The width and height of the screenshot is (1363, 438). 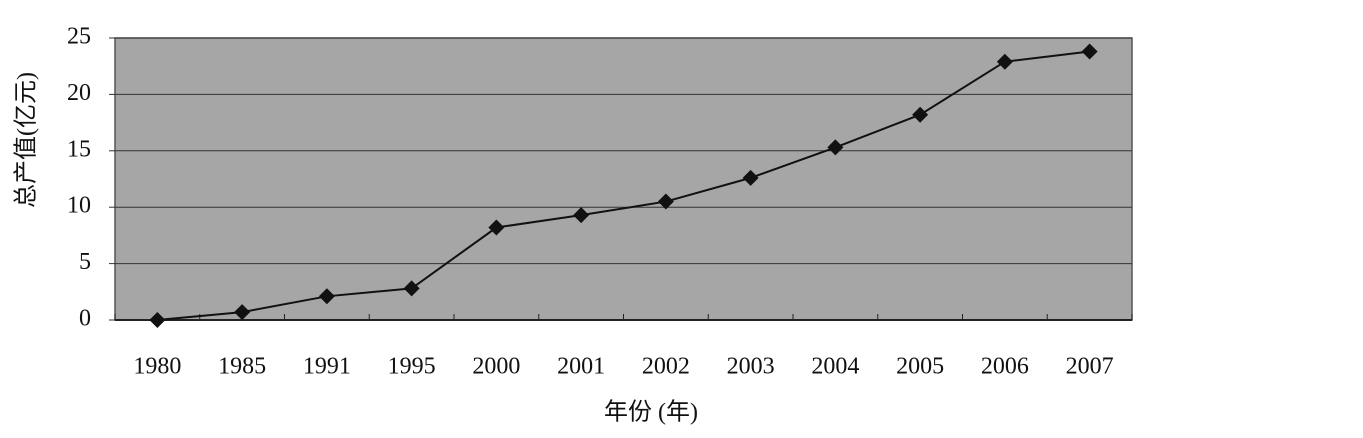 What do you see at coordinates (581, 367) in the screenshot?
I see `x-tick-label: 2001` at bounding box center [581, 367].